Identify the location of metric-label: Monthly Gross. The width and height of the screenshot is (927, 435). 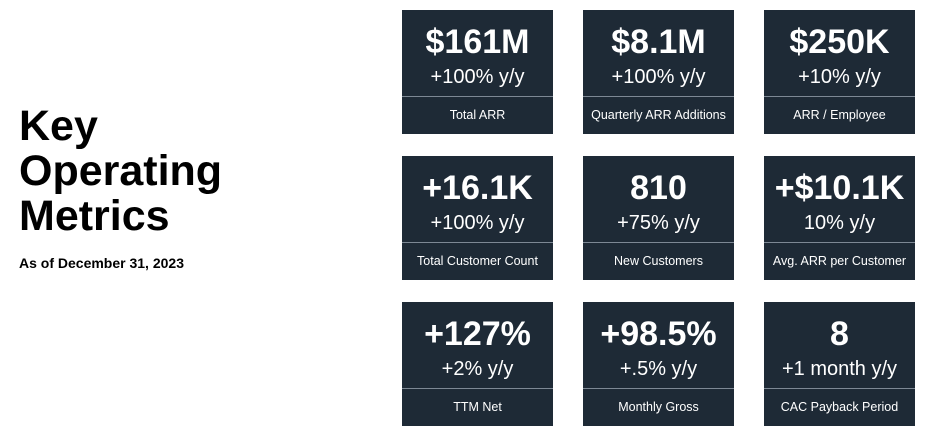
(658, 406).